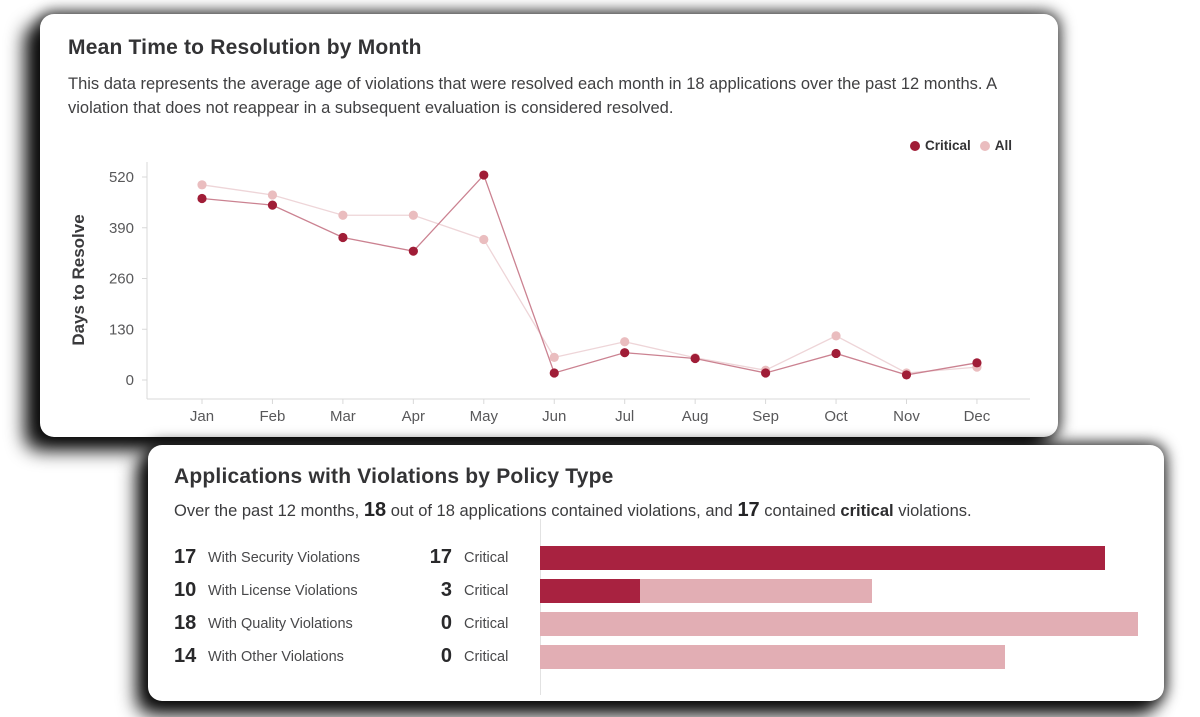 The image size is (1200, 717). I want to click on policy-type-label: With License Violations, so click(283, 590).